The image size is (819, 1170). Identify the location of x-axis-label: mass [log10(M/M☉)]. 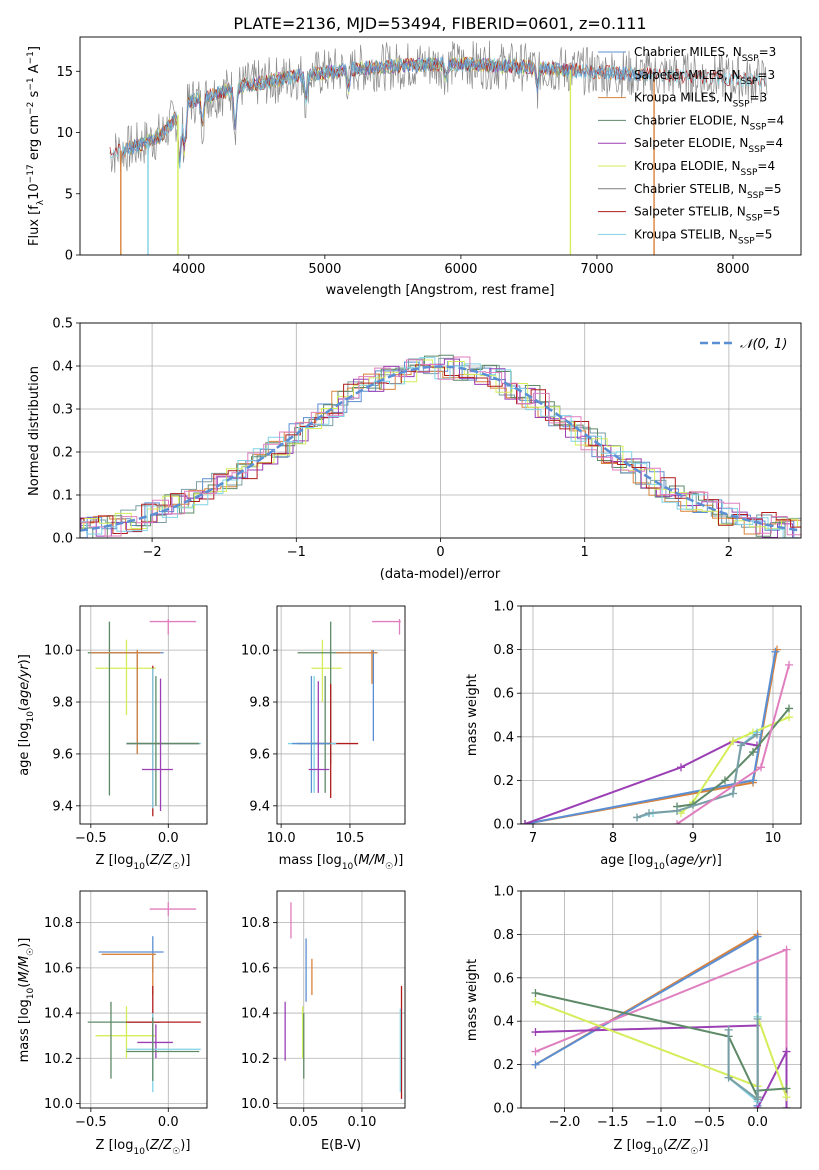
(341, 862).